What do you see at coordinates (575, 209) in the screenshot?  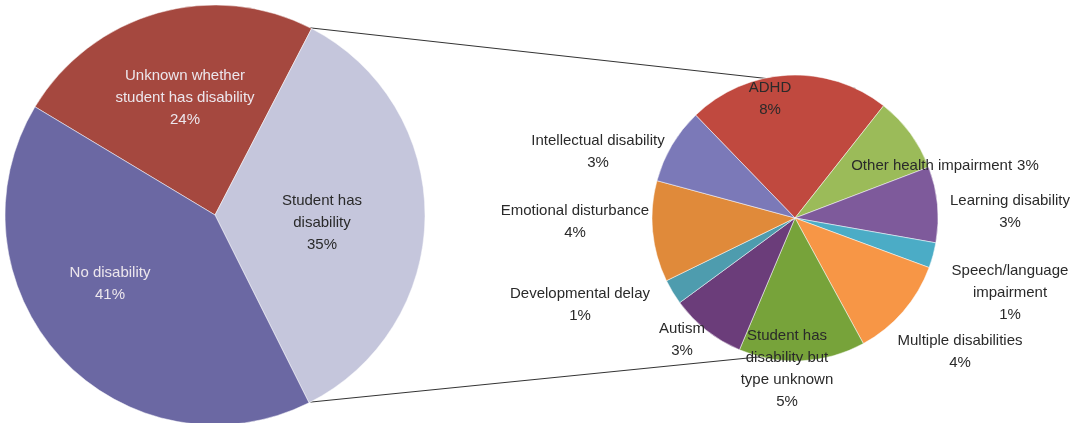 I see `slice-label: Emotional disturbance` at bounding box center [575, 209].